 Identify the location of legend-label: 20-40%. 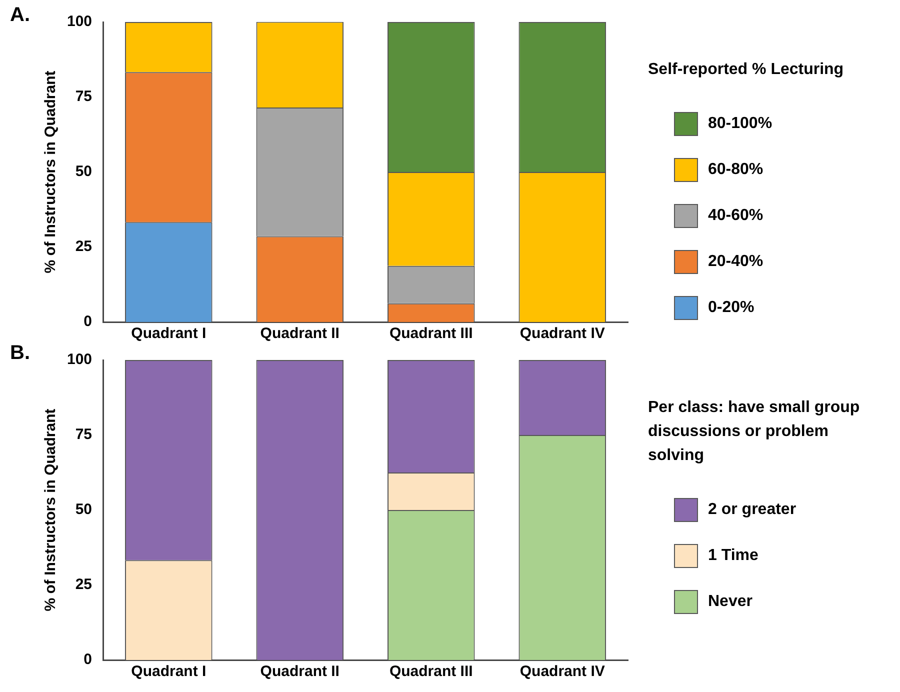
(736, 262).